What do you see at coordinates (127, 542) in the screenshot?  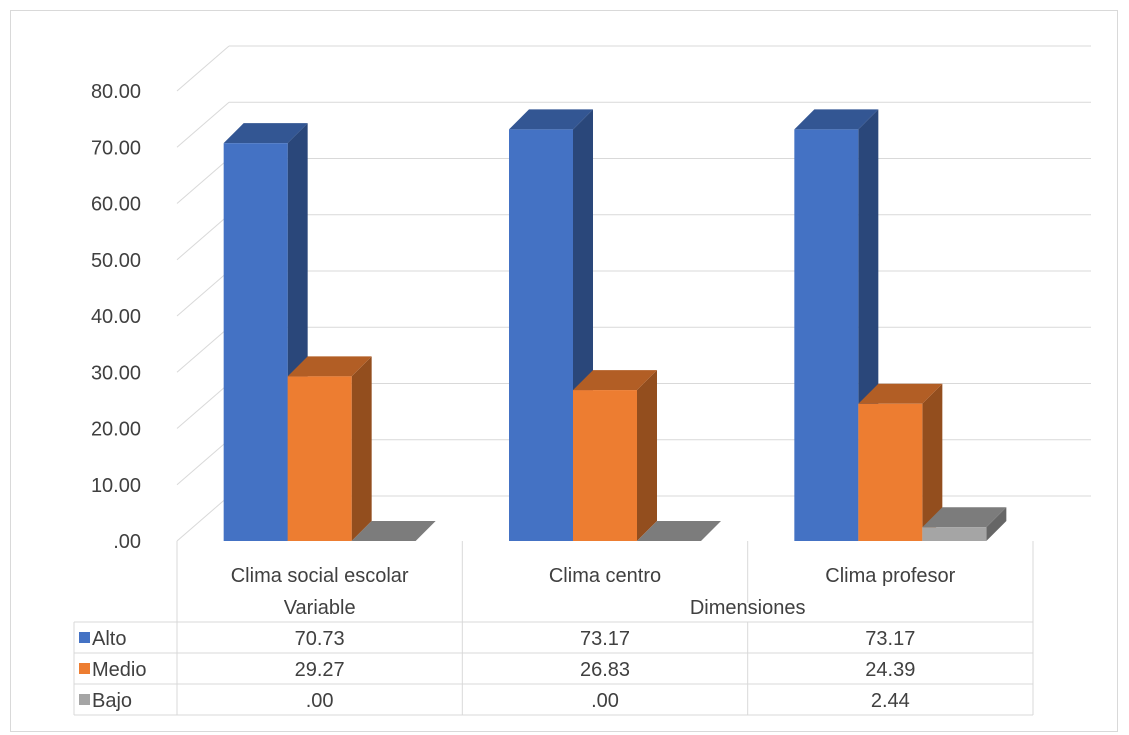 I see `y-tick-label: .00` at bounding box center [127, 542].